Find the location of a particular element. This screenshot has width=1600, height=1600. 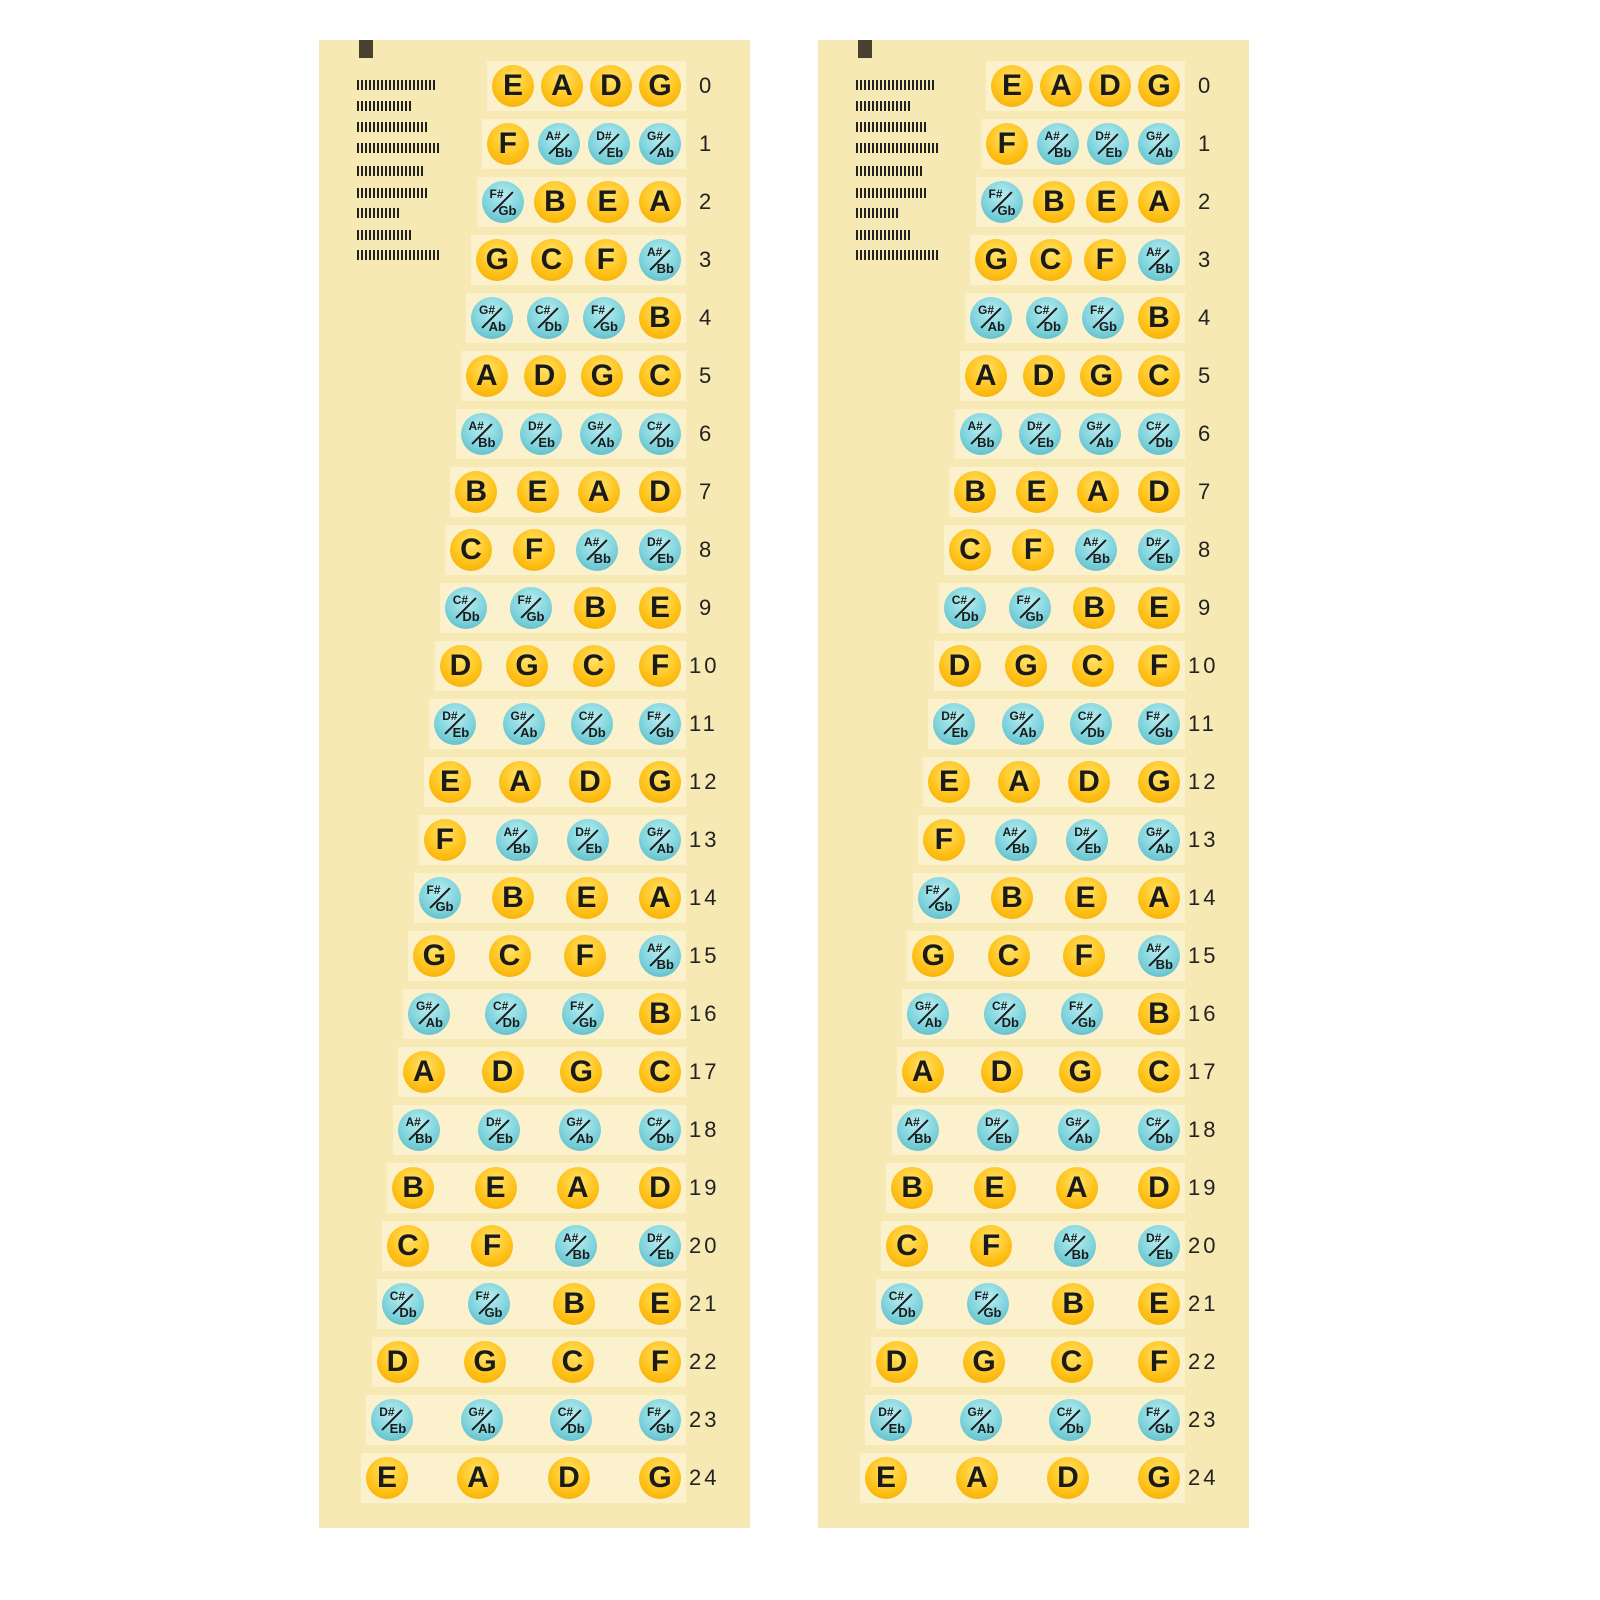

fret-number: 17 is located at coordinates (1203, 1071).